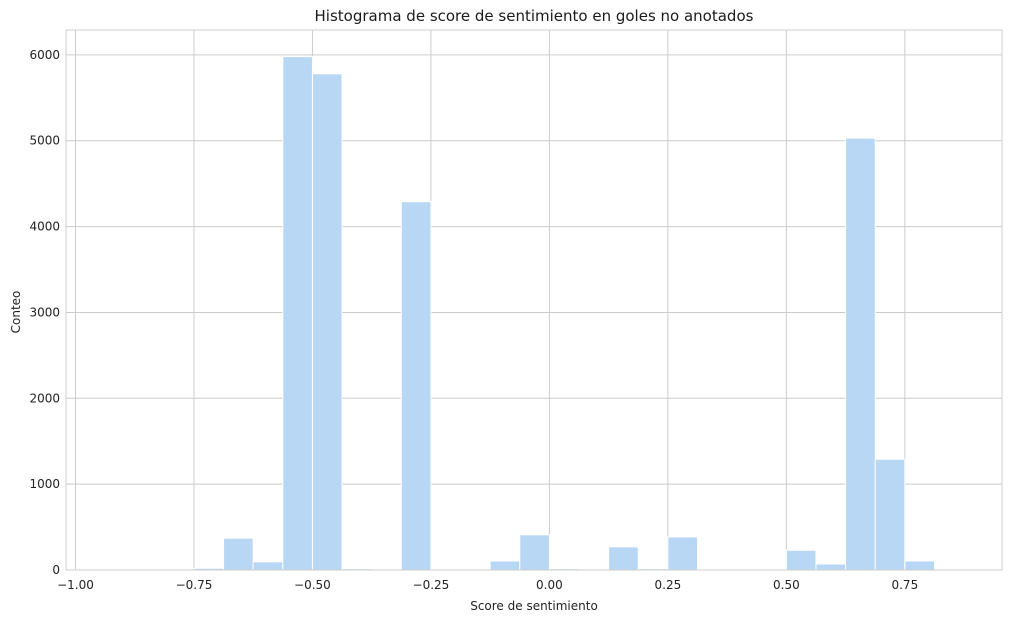 Image resolution: width=1010 pixels, height=622 pixels. I want to click on y-tick-label: 5000, so click(44, 141).